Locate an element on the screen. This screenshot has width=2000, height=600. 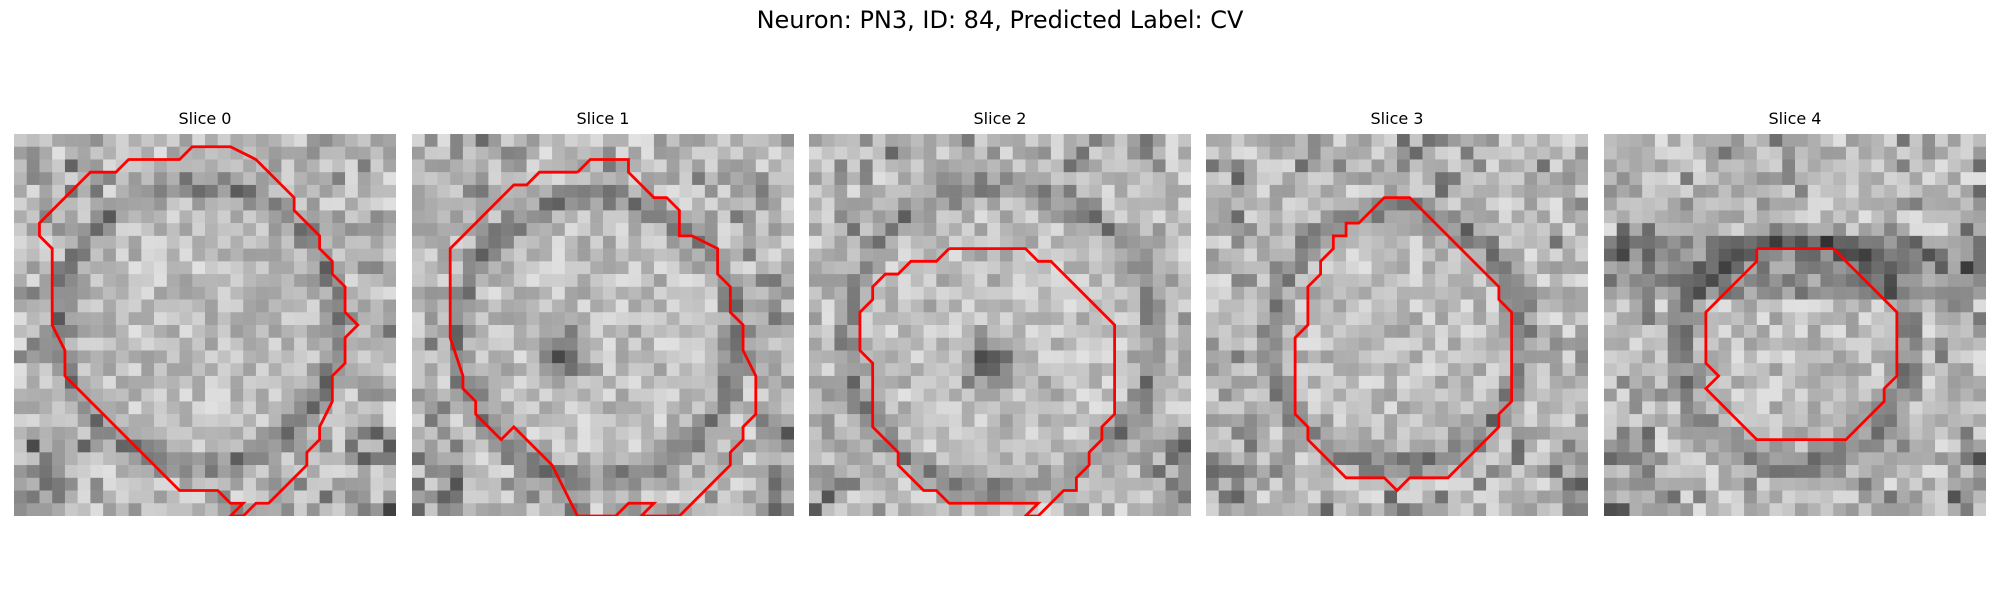
slice-panel-4: Slice 4 is located at coordinates (1795, 312).